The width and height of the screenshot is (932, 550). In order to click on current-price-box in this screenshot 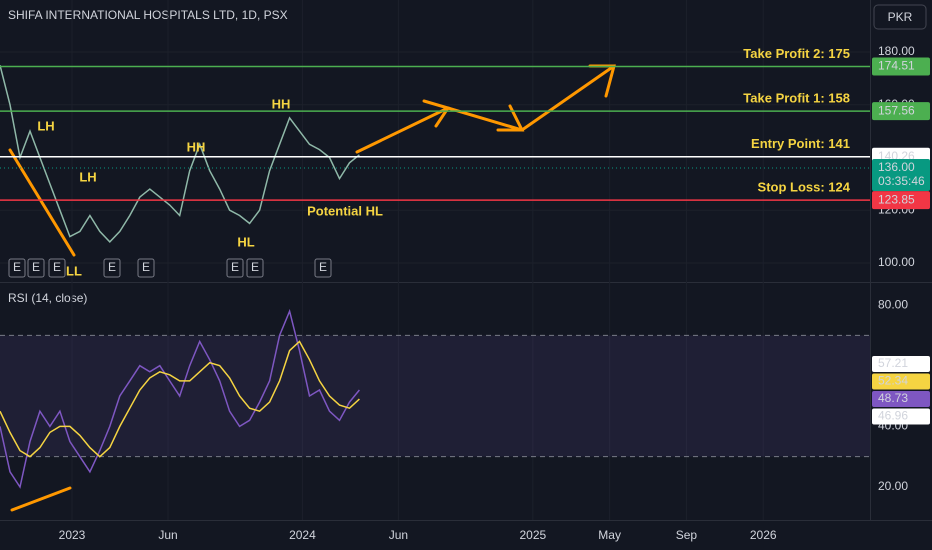, I will do `click(901, 175)`.